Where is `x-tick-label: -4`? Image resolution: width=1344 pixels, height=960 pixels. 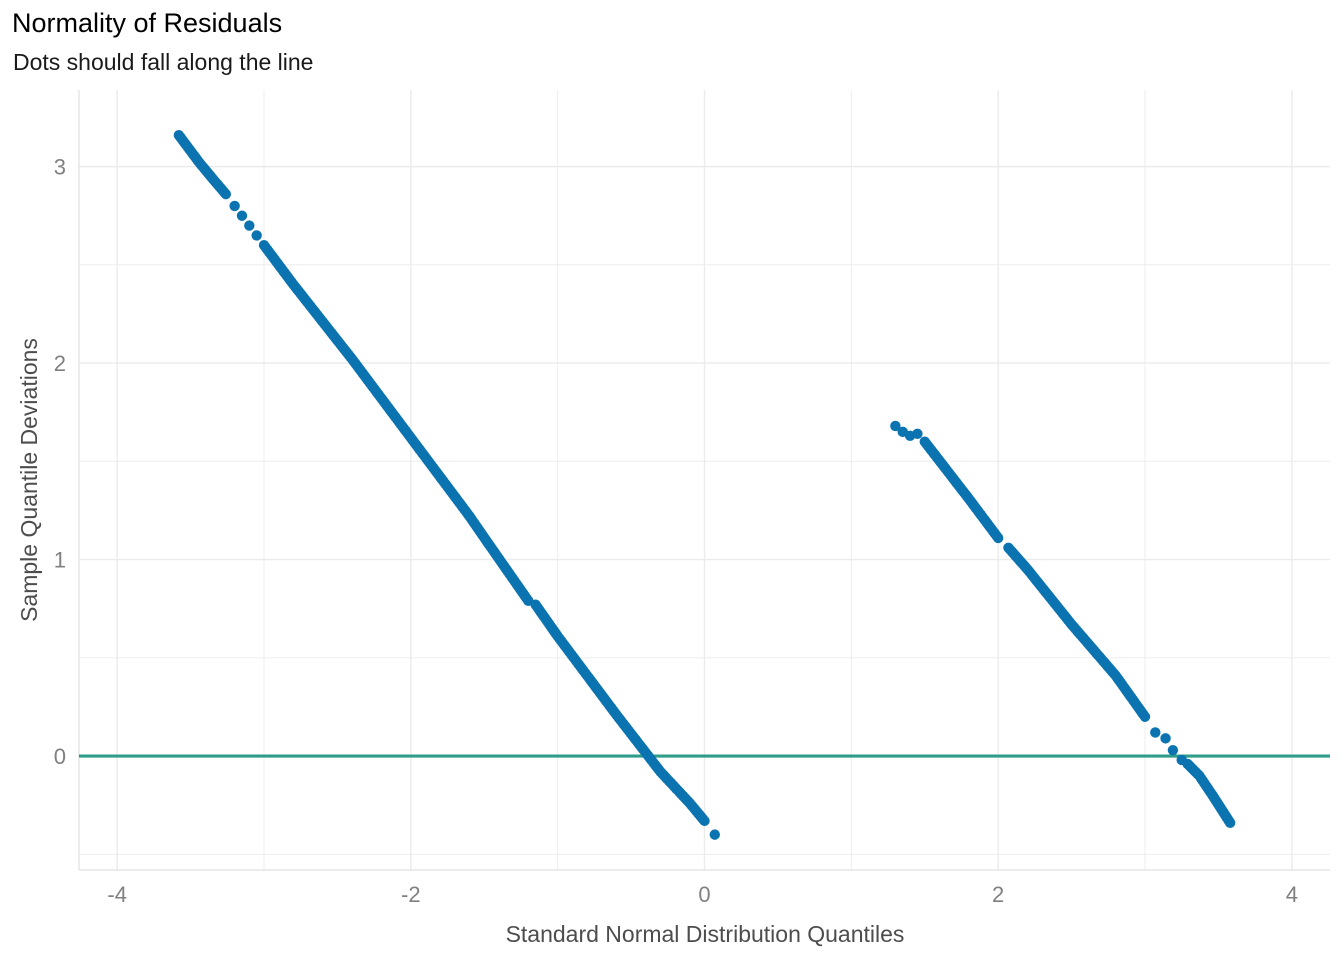 x-tick-label: -4 is located at coordinates (117, 894).